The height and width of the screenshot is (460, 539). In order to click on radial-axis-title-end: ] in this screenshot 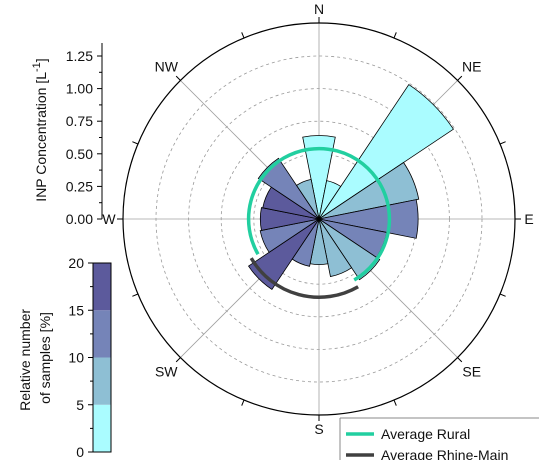, I will do `click(41, 60)`.